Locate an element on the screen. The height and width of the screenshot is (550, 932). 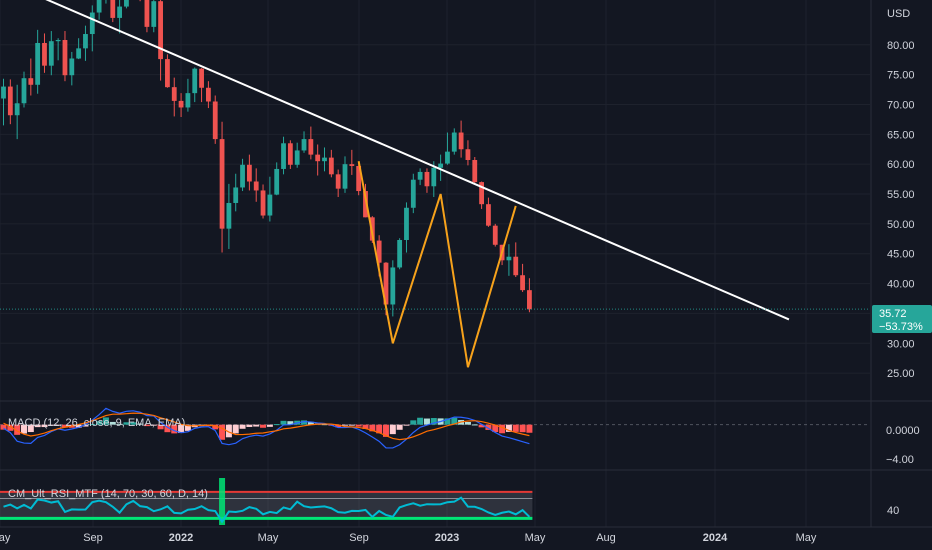
macd-neg-tick: −4.00 is located at coordinates (900, 460).